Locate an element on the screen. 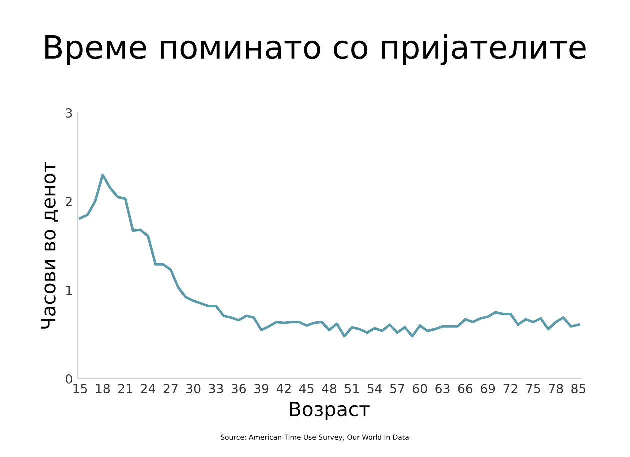  x-tick-label: 15 is located at coordinates (81, 389).